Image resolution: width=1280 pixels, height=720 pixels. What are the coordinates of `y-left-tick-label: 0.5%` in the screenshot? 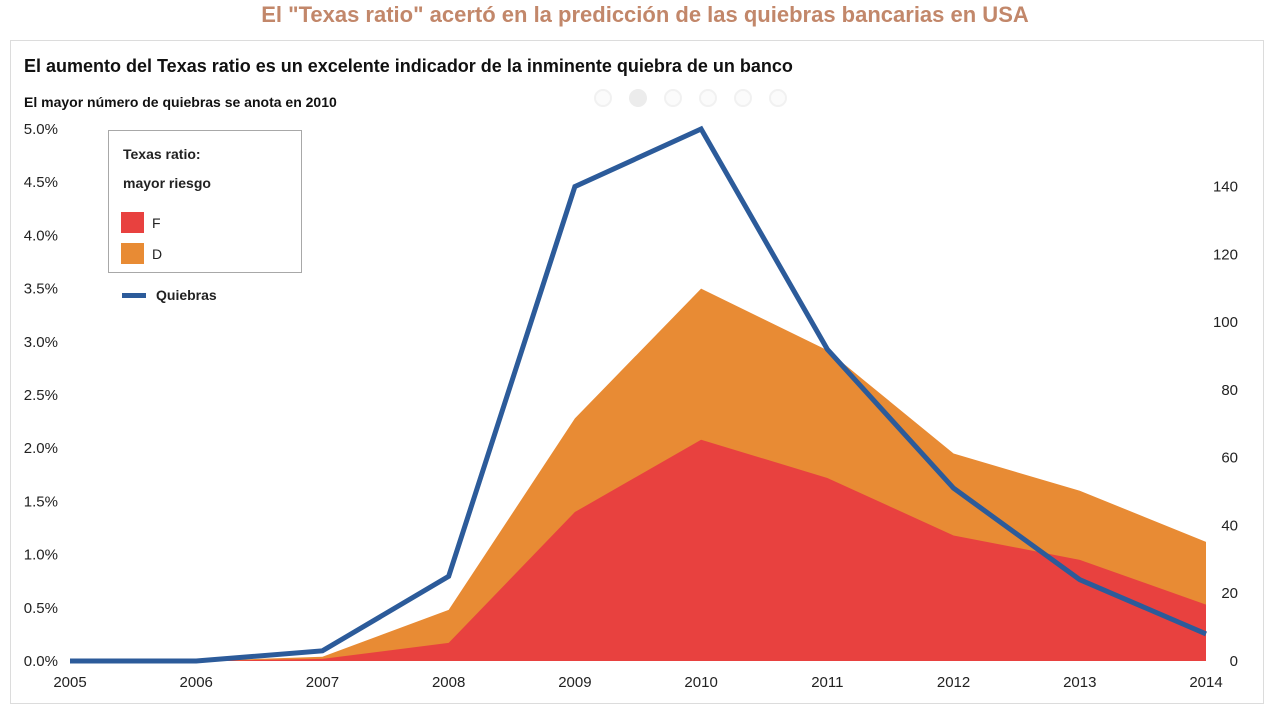 It's located at (41, 608).